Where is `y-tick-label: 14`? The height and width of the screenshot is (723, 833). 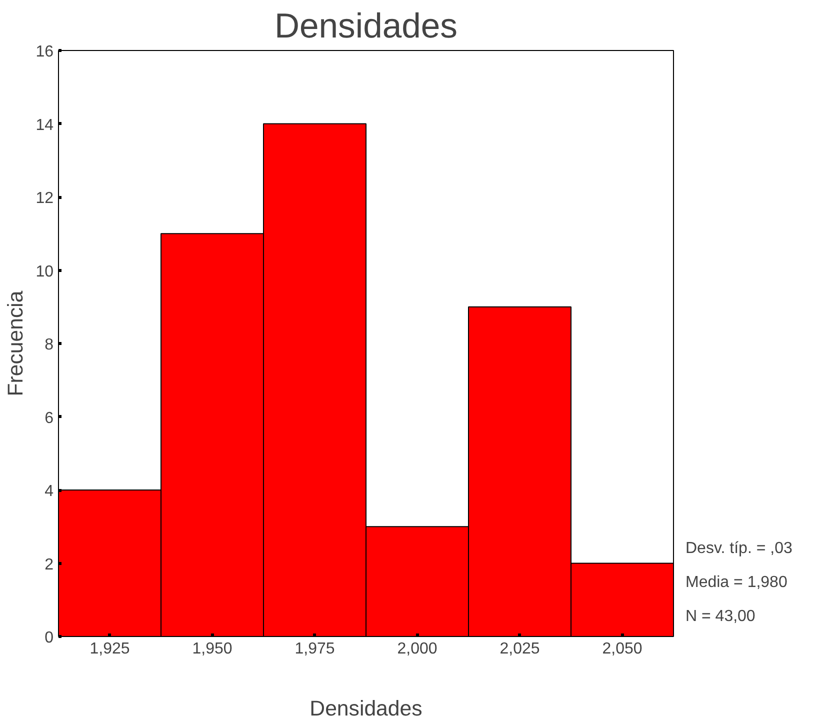 y-tick-label: 14 is located at coordinates (45, 125).